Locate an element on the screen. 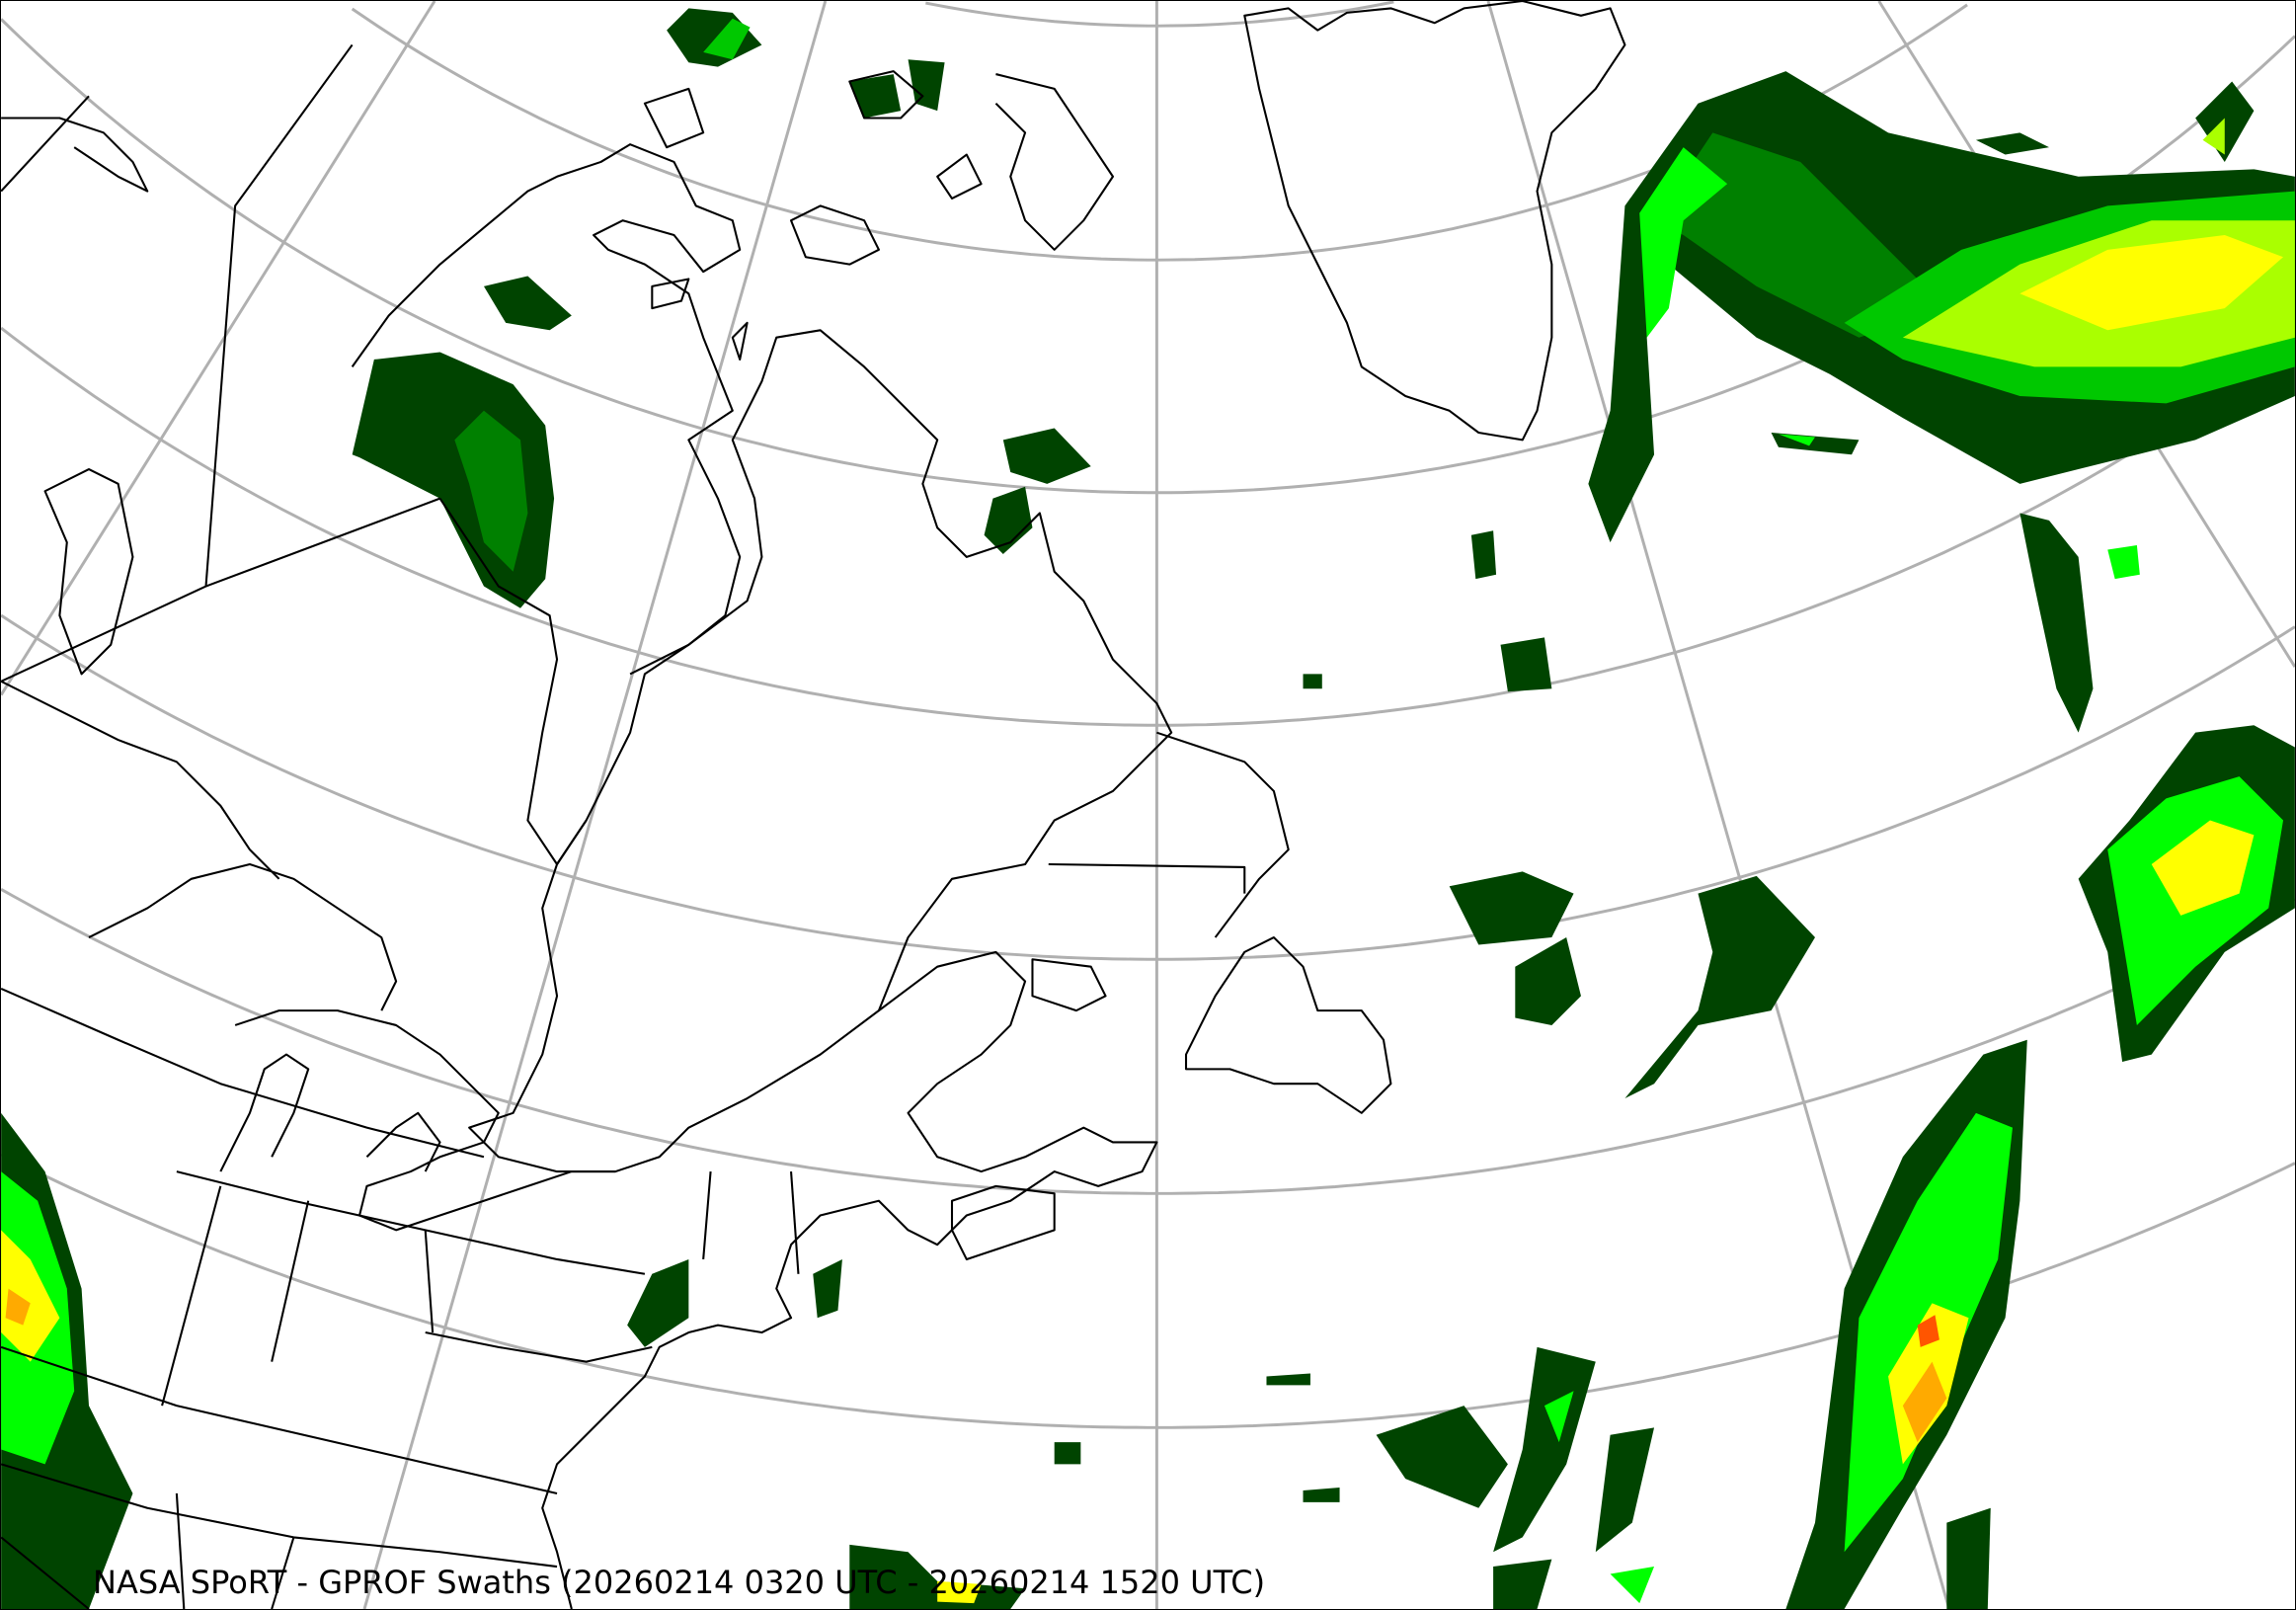  meridian-line is located at coordinates (219, 348).